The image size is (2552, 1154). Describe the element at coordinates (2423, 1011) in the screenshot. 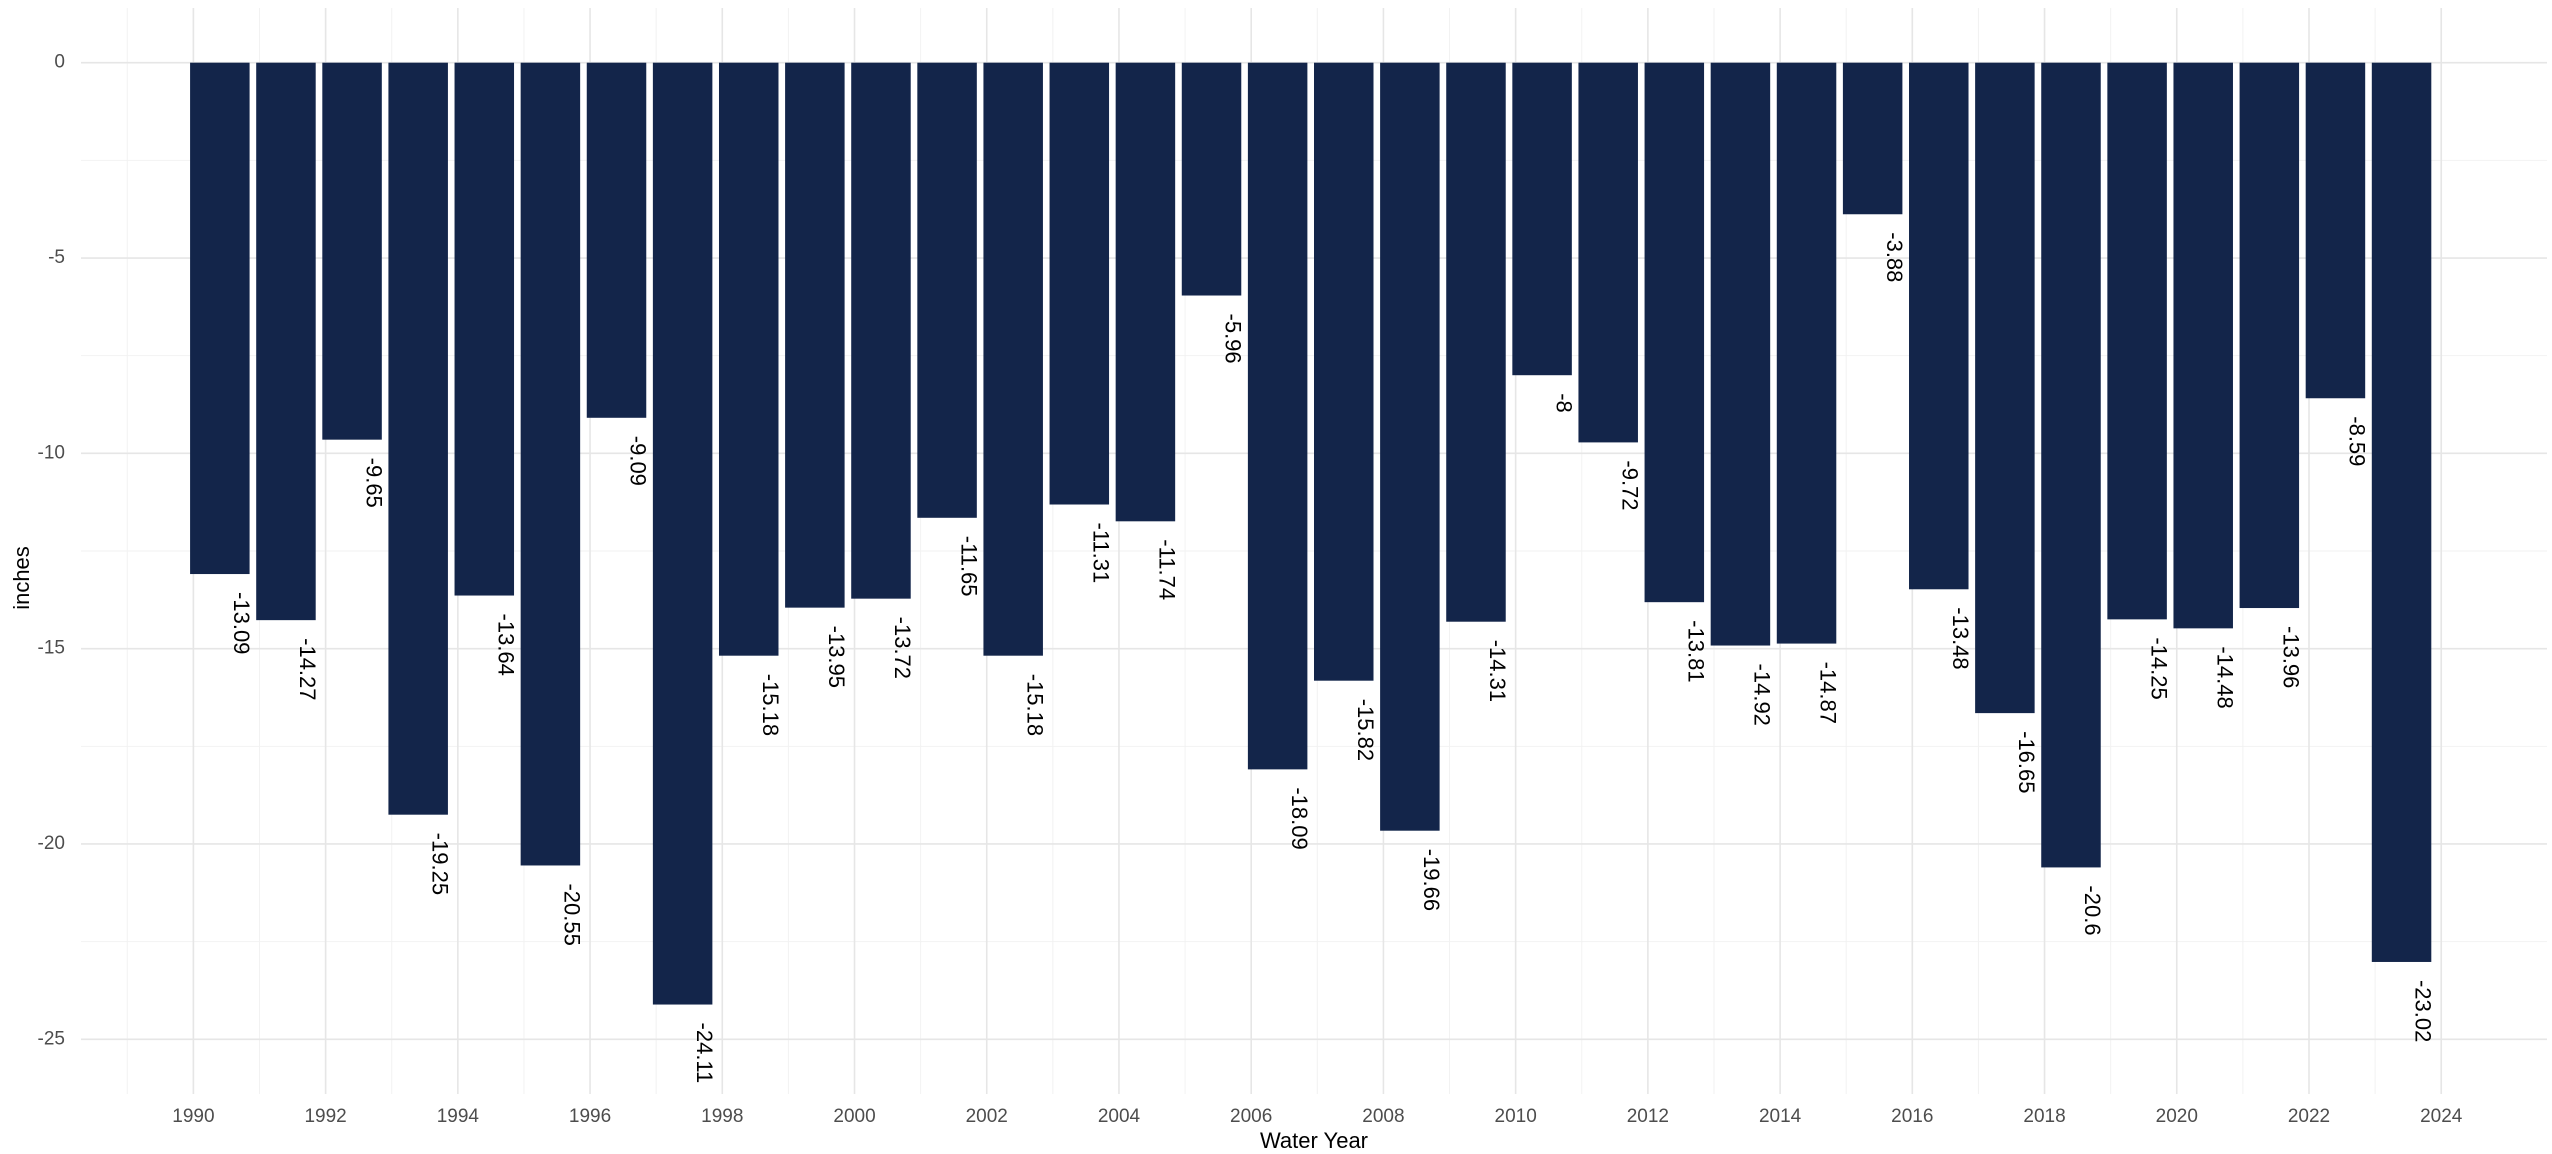

I see `value-label: -23.02` at that location.